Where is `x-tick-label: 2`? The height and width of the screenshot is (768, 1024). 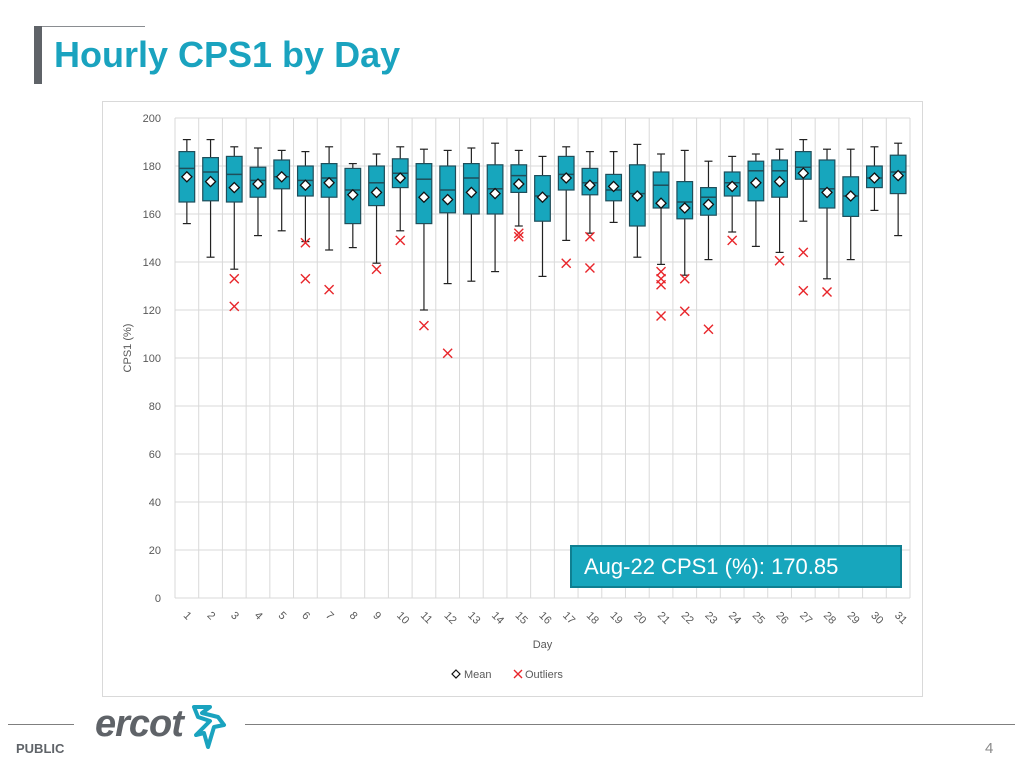 x-tick-label: 2 is located at coordinates (210, 616).